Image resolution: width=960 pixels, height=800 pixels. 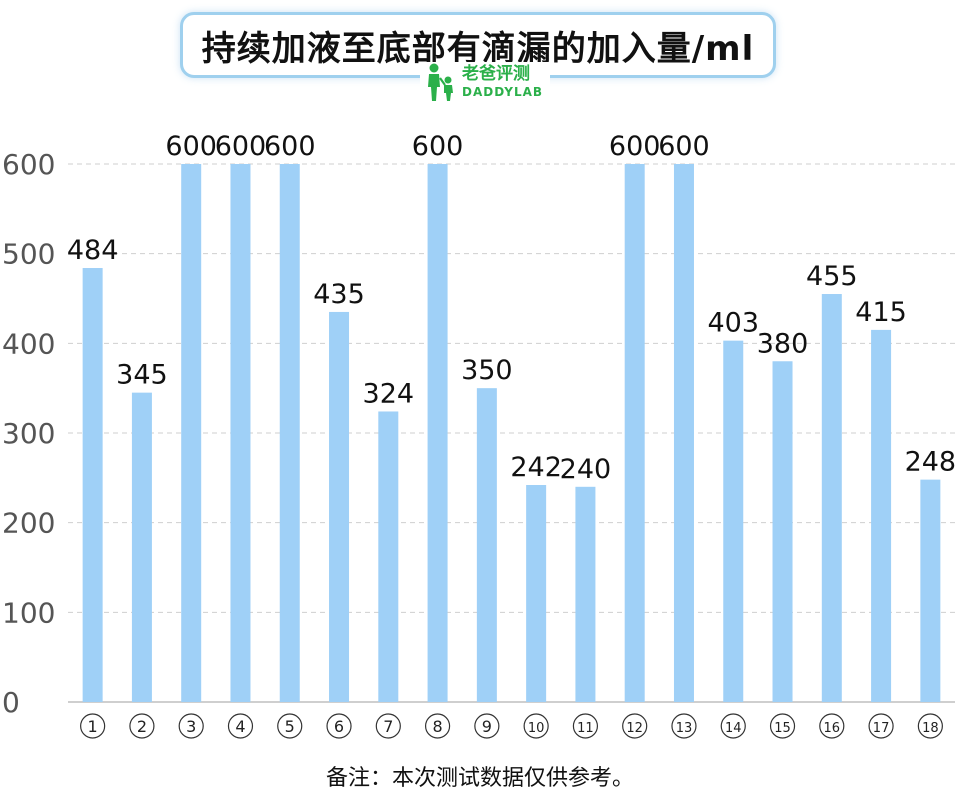 What do you see at coordinates (389, 393) in the screenshot?
I see `data-label: 324` at bounding box center [389, 393].